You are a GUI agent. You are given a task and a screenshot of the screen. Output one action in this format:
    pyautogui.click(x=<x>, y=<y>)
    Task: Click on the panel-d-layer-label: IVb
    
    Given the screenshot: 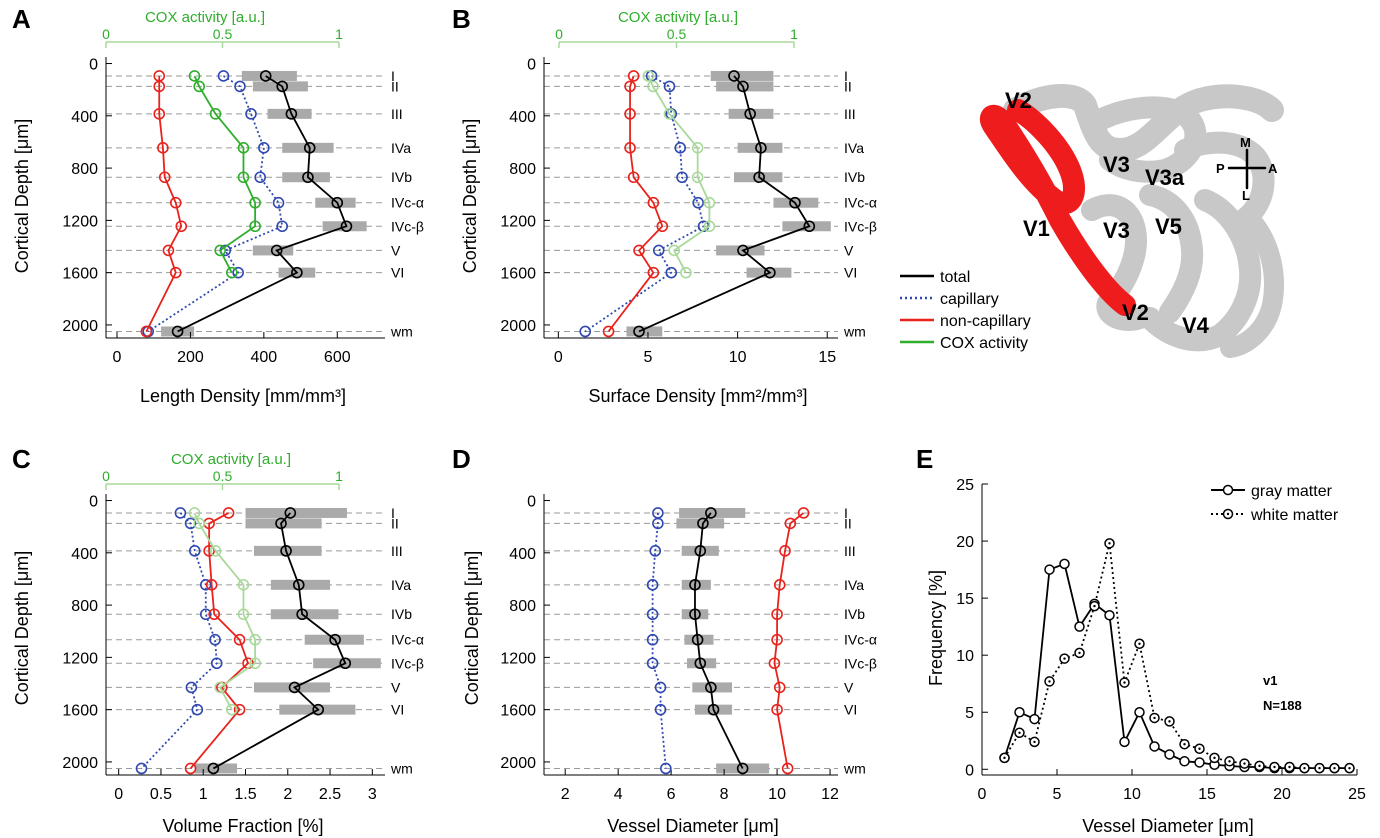 What is the action you would take?
    pyautogui.click(x=854, y=614)
    